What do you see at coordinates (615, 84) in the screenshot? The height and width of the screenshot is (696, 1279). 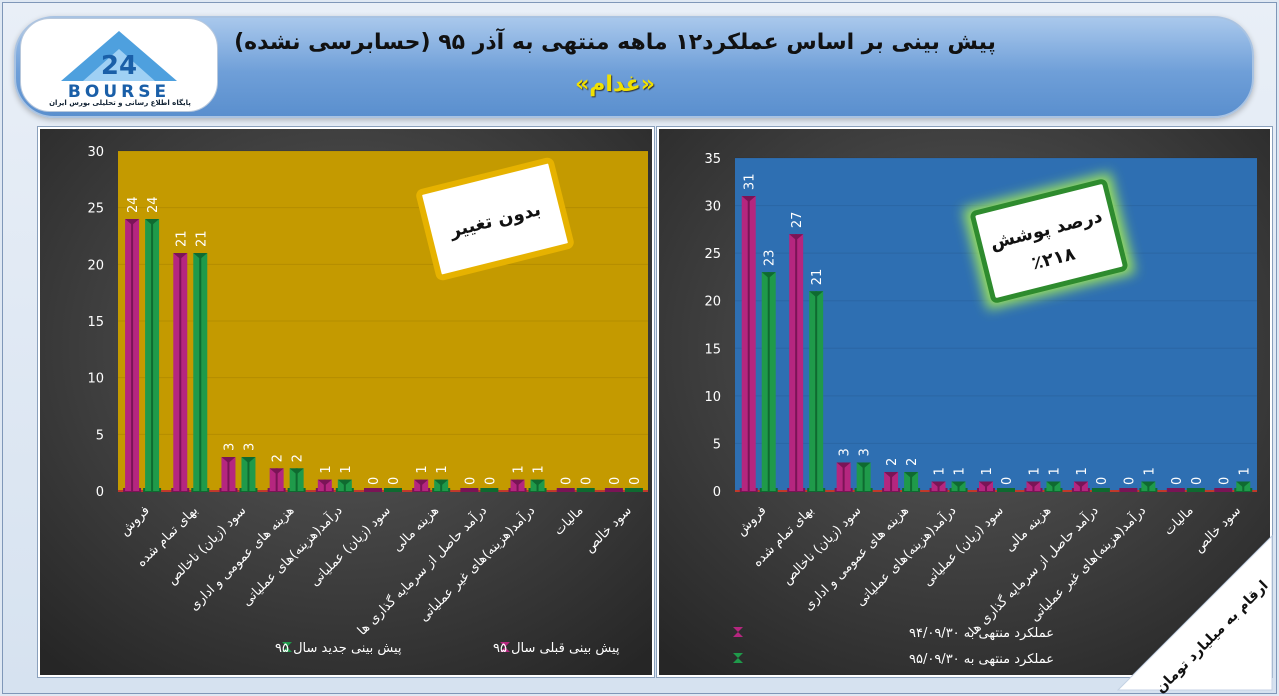 I see `company-name: «غدام»` at bounding box center [615, 84].